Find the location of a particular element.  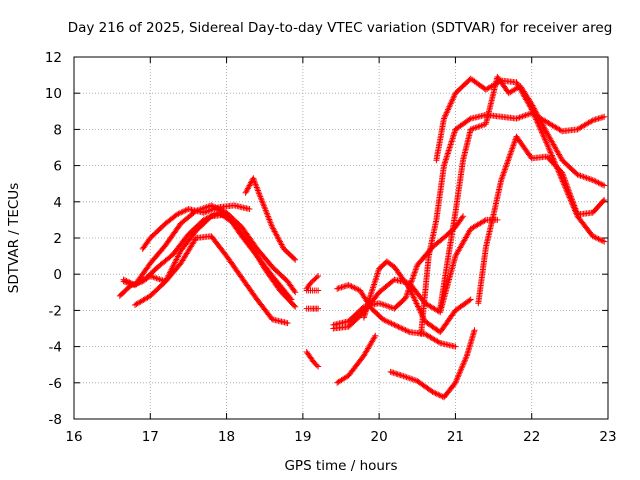

series-arc-t is located at coordinates (541, 220).